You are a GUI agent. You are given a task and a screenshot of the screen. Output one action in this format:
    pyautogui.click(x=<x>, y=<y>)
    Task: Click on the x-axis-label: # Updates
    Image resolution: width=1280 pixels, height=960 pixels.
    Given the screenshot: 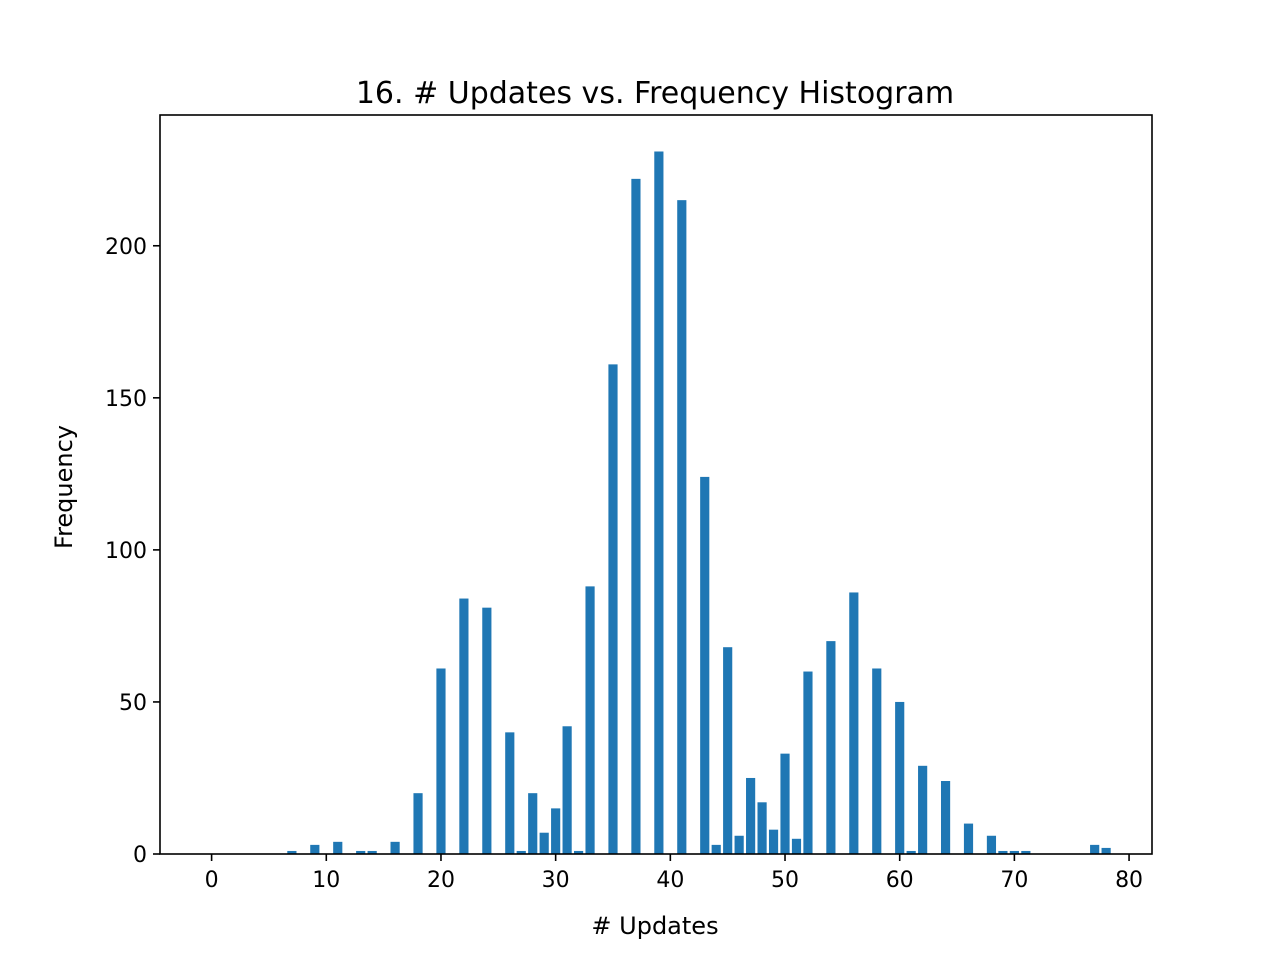 What is the action you would take?
    pyautogui.click(x=654, y=926)
    